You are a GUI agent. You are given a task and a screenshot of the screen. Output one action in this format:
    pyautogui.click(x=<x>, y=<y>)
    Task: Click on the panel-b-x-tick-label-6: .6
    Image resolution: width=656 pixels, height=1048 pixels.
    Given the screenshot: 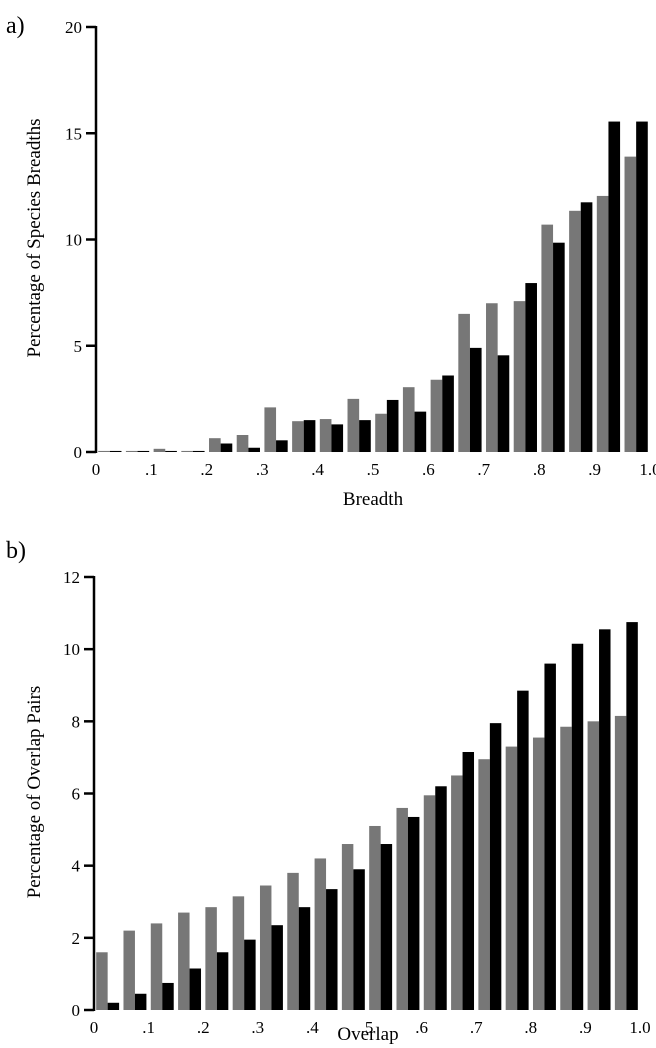 What is the action you would take?
    pyautogui.click(x=421, y=1027)
    